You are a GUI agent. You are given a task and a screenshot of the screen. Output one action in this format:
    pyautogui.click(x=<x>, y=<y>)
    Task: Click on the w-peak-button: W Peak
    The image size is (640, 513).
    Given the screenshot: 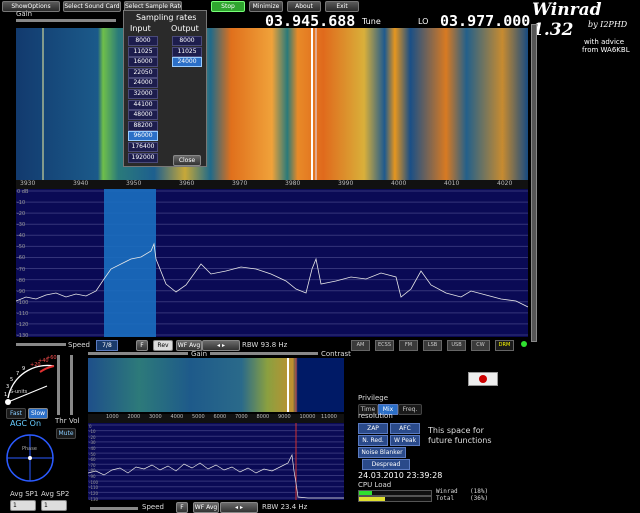 What is the action you would take?
    pyautogui.click(x=405, y=440)
    